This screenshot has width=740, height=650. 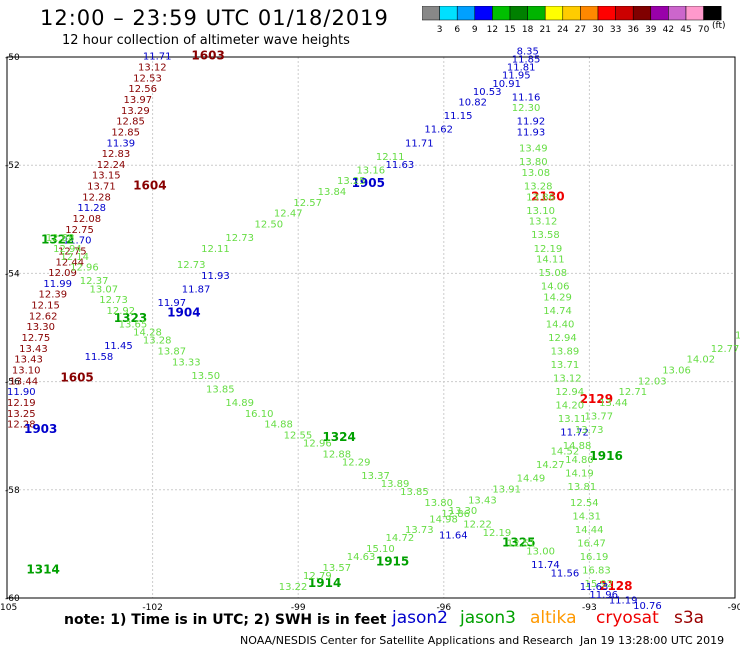 What do you see at coordinates (21, 403) in the screenshot?
I see `swh-value: 12.19` at bounding box center [21, 403].